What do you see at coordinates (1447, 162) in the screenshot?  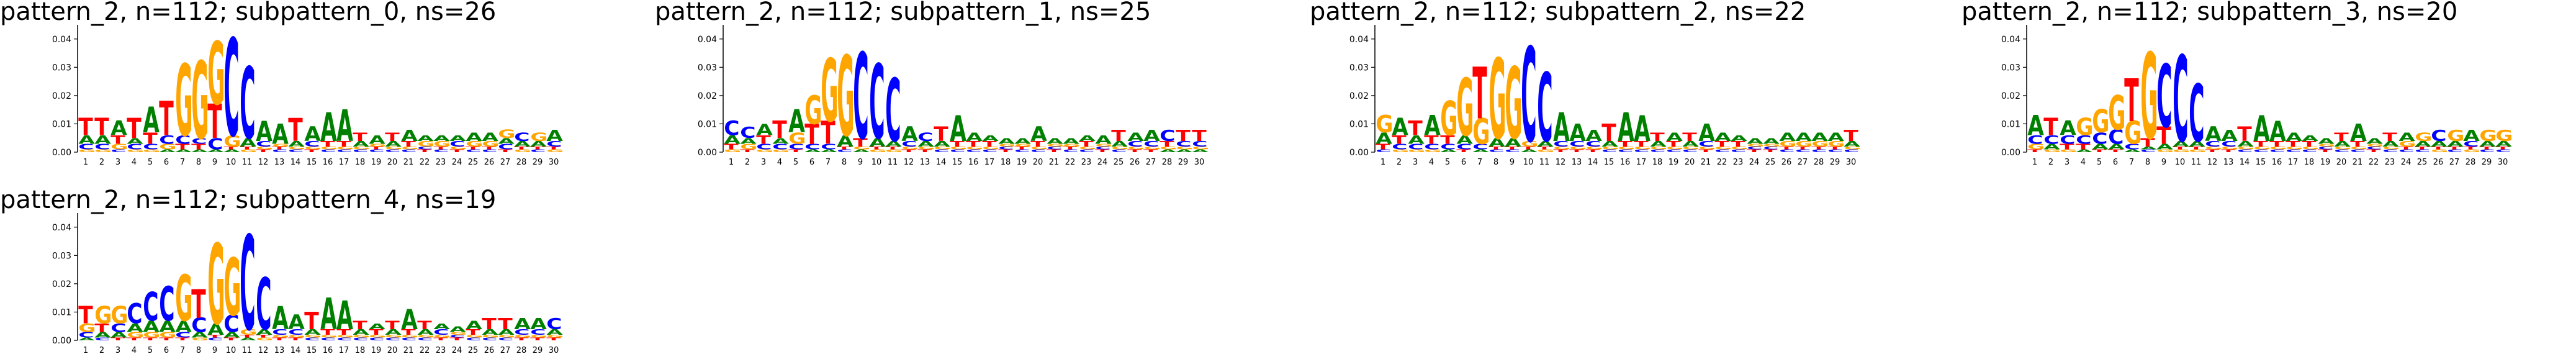 I see `x-tick-label: 5` at bounding box center [1447, 162].